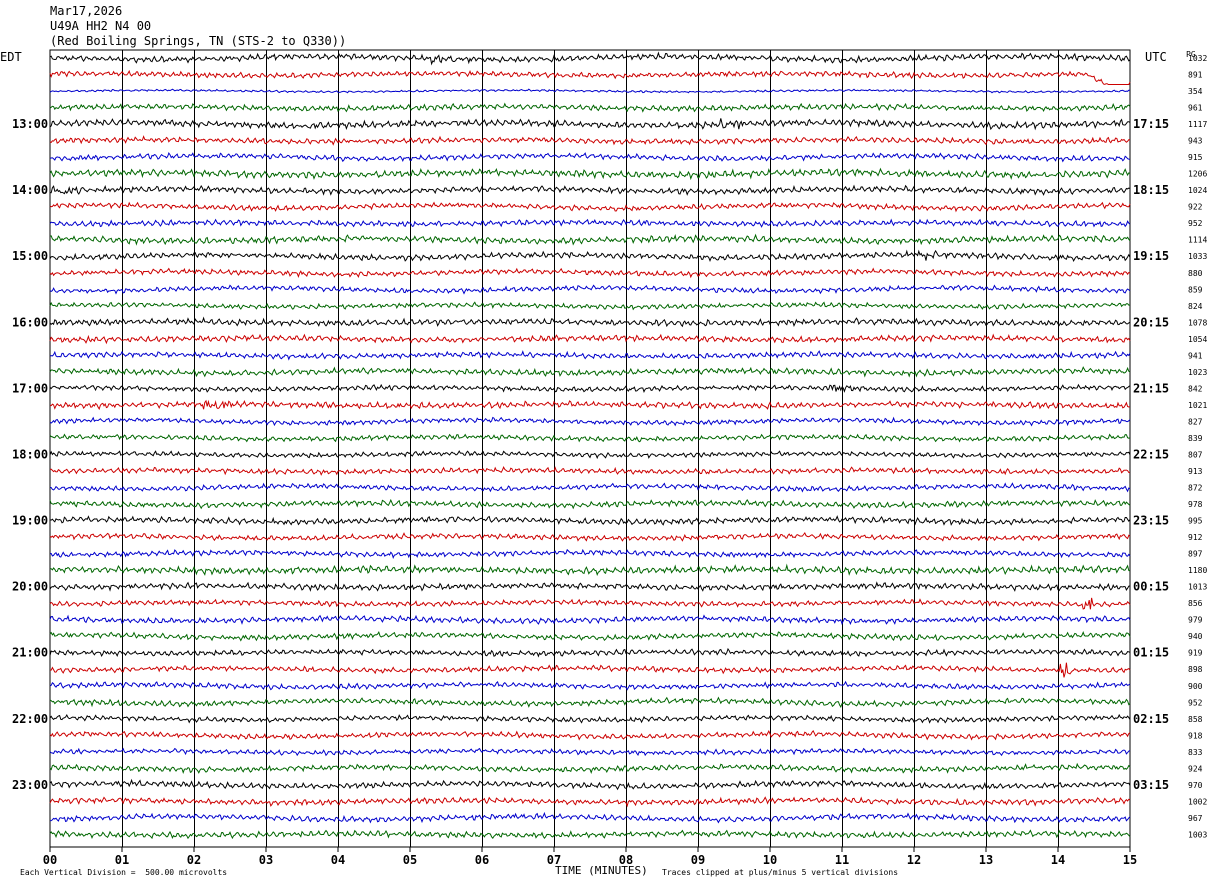 The height and width of the screenshot is (886, 1210). Describe the element at coordinates (1195, 488) in the screenshot. I see `row-rms-label: 872` at that location.